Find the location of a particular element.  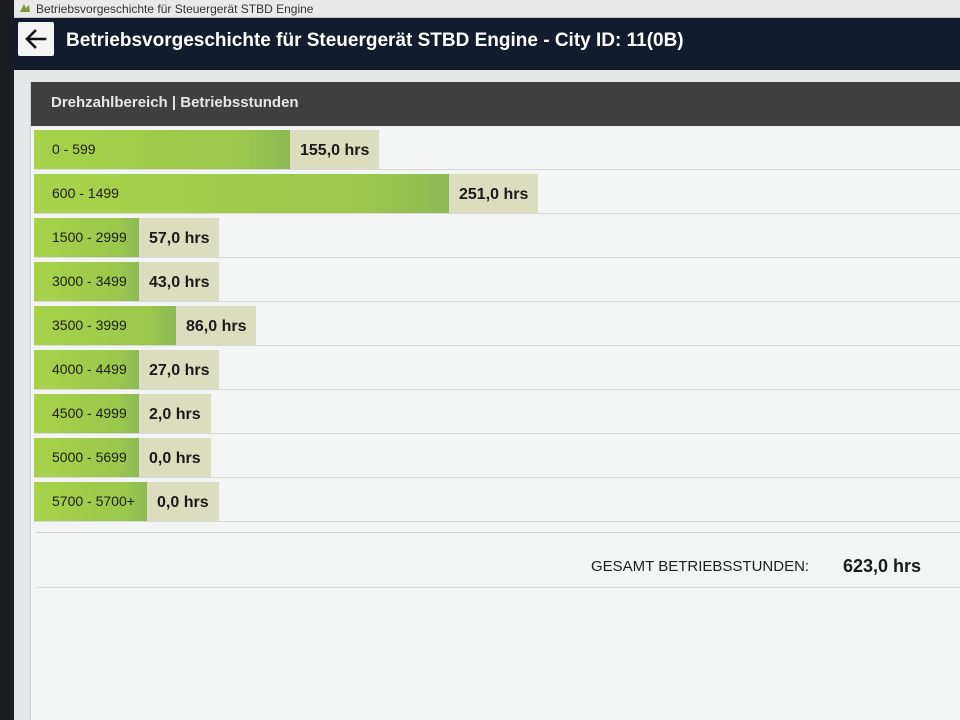

rpm-range-row: 4500 - 4999 2,0 hrs is located at coordinates (497, 413).